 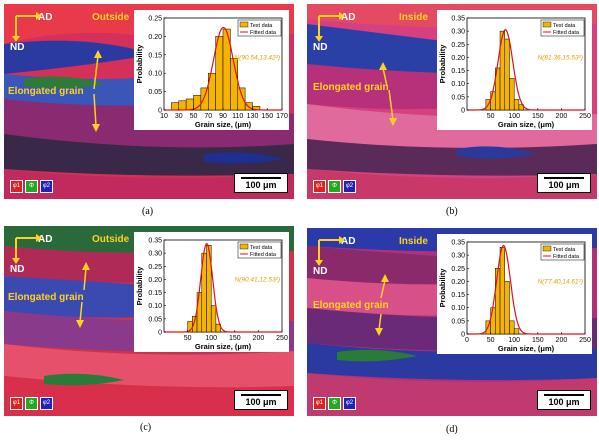 I want to click on caption-b: (b), so click(x=452, y=211).